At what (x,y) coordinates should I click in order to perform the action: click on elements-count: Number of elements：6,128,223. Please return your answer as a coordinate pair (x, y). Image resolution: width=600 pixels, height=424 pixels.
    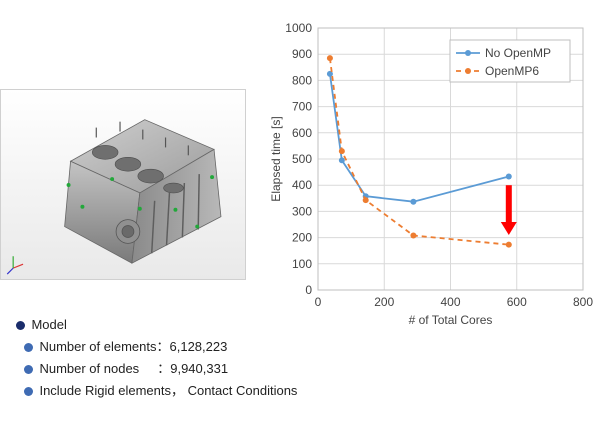
    Looking at the image, I should click on (133, 346).